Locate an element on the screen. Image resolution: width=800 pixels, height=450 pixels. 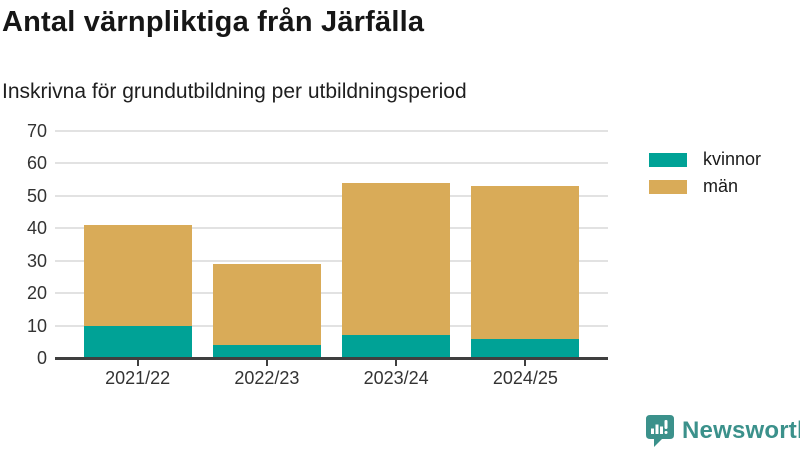
x-axis-label: 2023/24 is located at coordinates (396, 378).